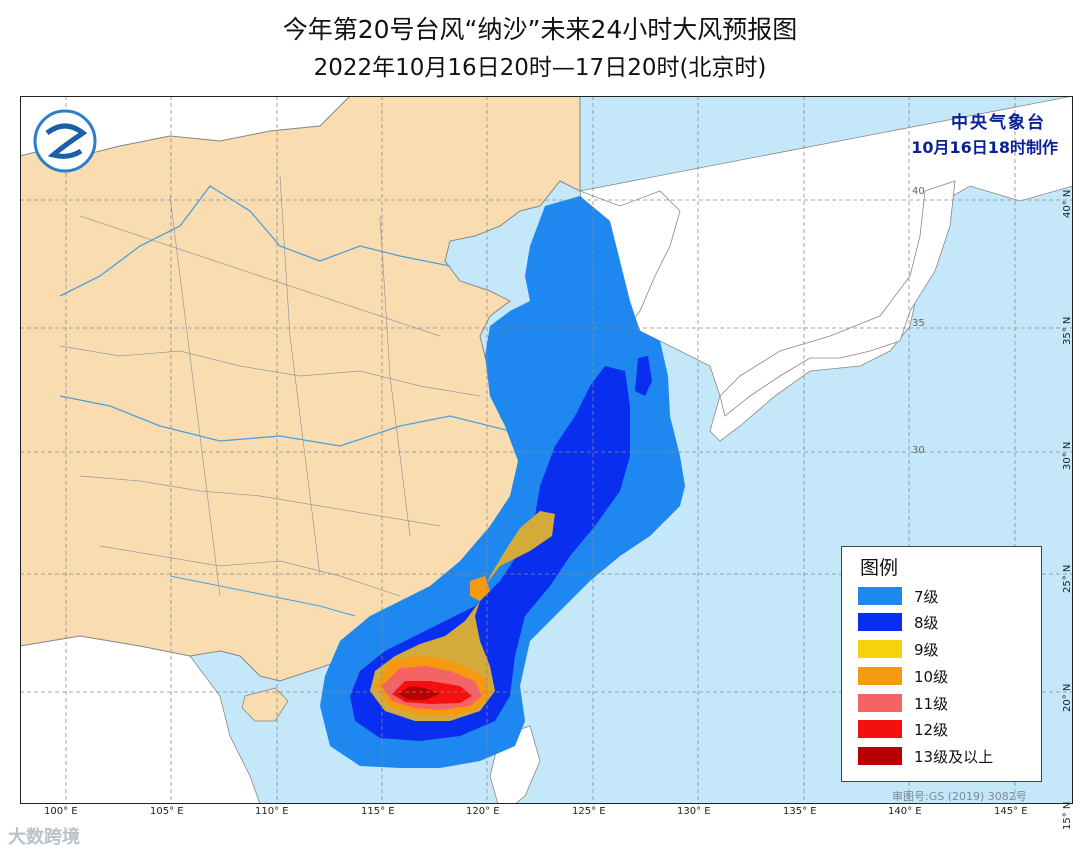 The width and height of the screenshot is (1080, 854). I want to click on legend-title: 图例, so click(879, 568).